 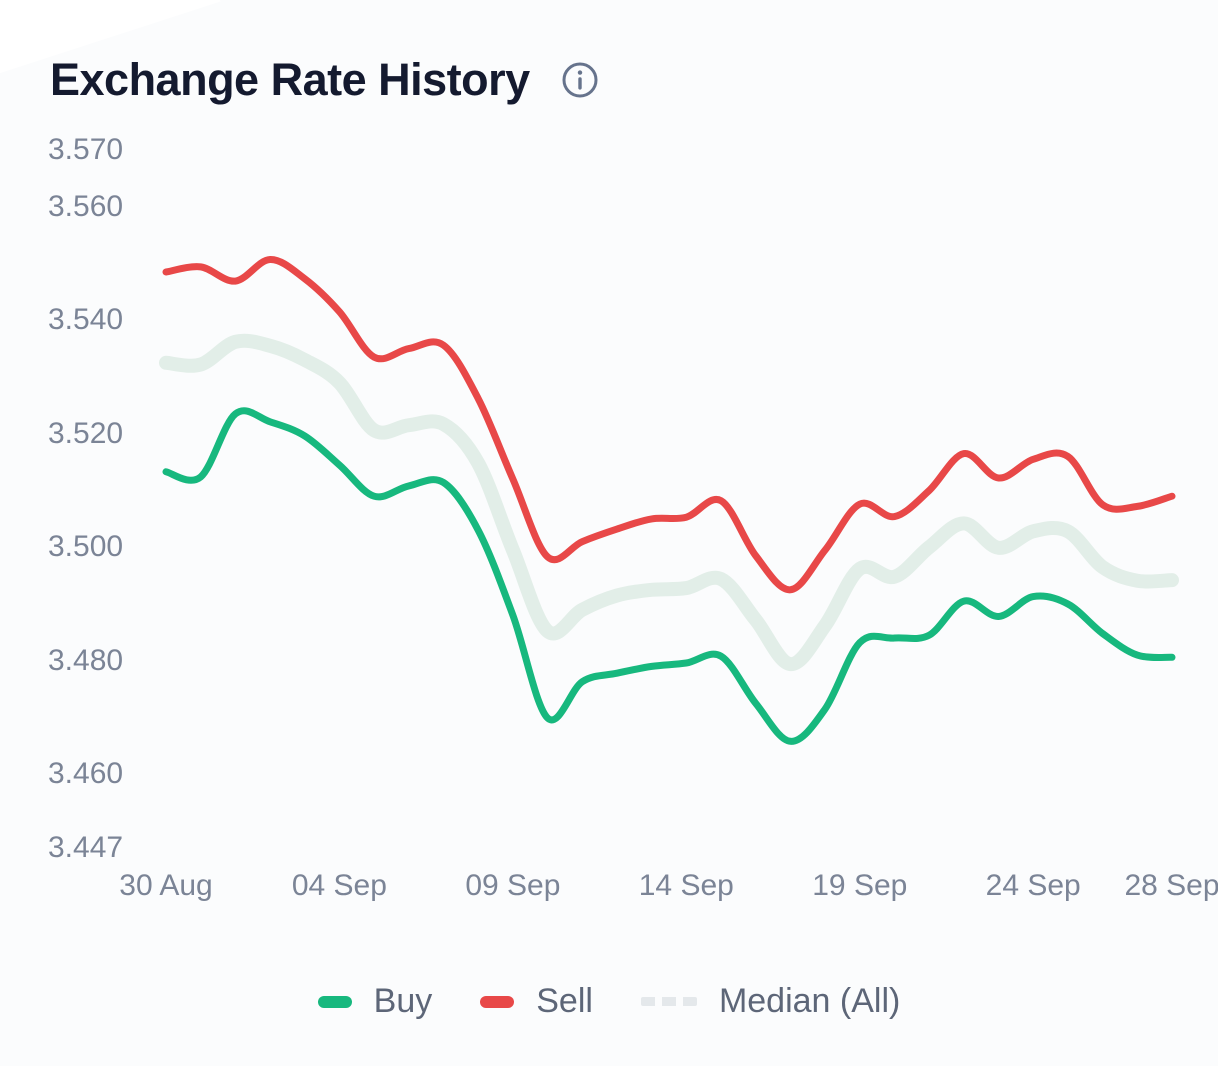 I want to click on legend-item-median-all: Median (All), so click(x=770, y=1001).